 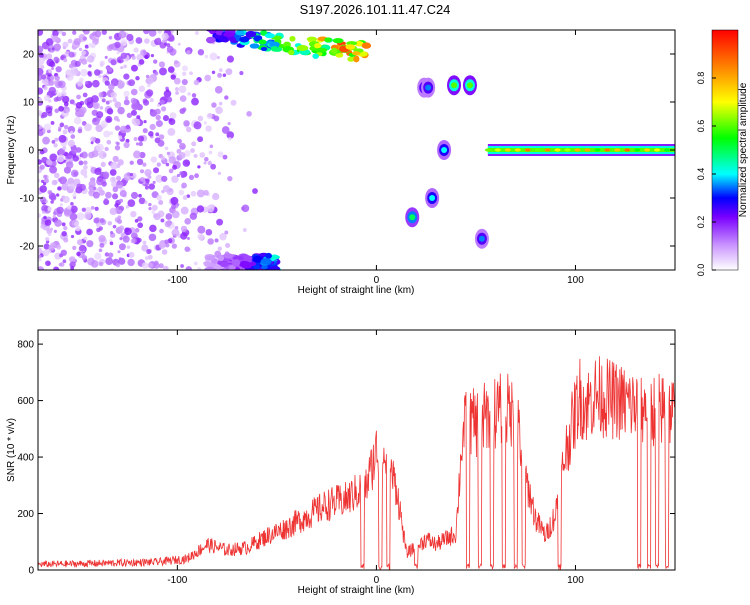 I want to click on colorbar-tick-label: 0.0, so click(x=701, y=270).